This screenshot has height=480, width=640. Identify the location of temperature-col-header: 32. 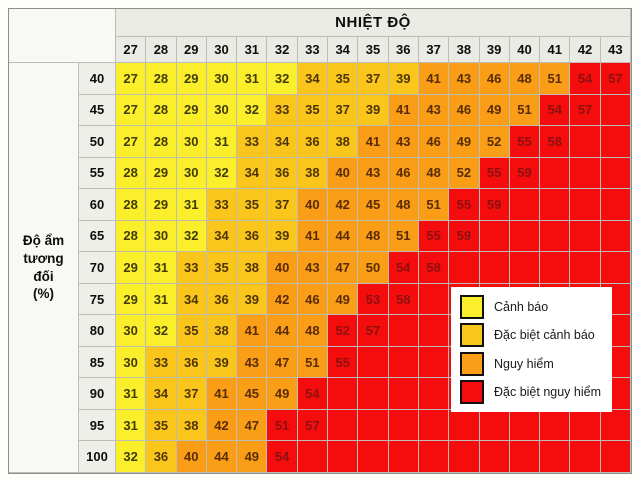
(282, 50).